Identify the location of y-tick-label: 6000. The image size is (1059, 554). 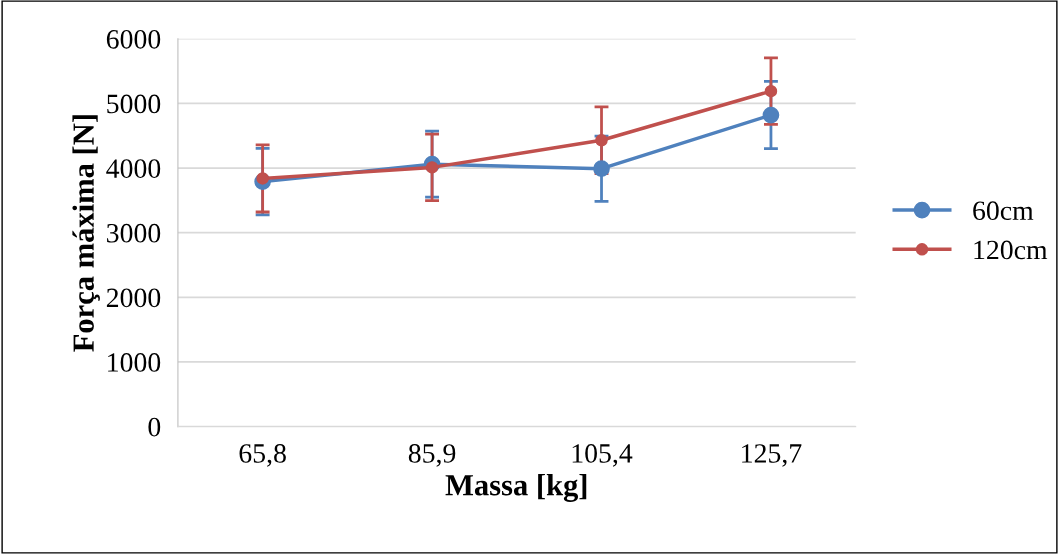
(133, 39).